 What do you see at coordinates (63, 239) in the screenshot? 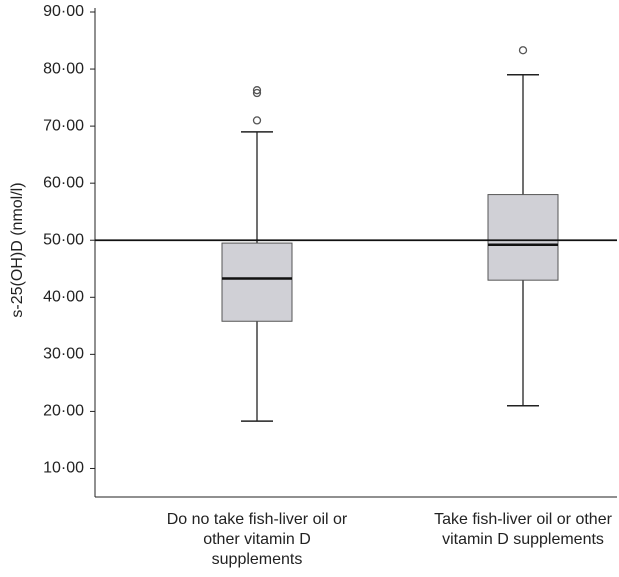
I see `y-tick-label: 50·00` at bounding box center [63, 239].